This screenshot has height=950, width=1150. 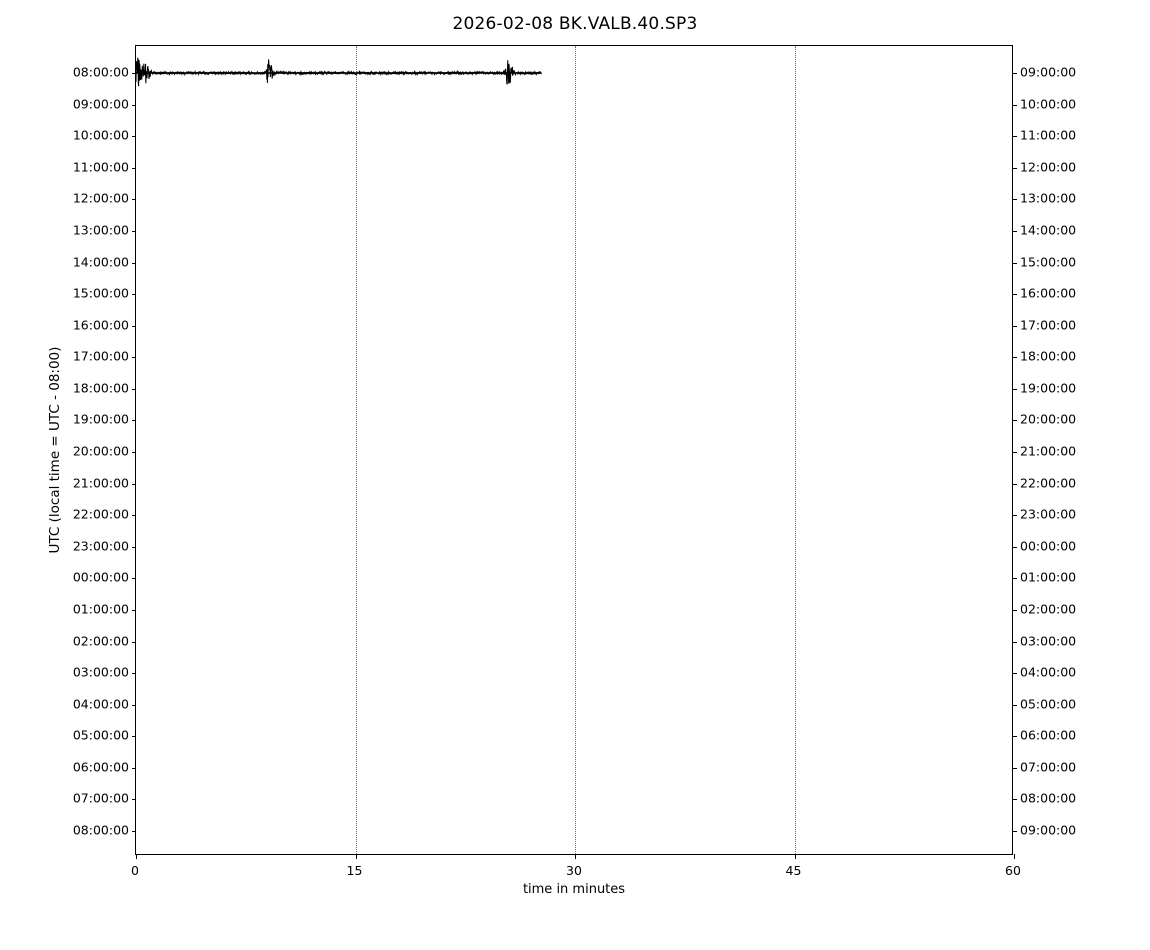 What do you see at coordinates (574, 870) in the screenshot?
I see `x-axis-tick-label: 30` at bounding box center [574, 870].